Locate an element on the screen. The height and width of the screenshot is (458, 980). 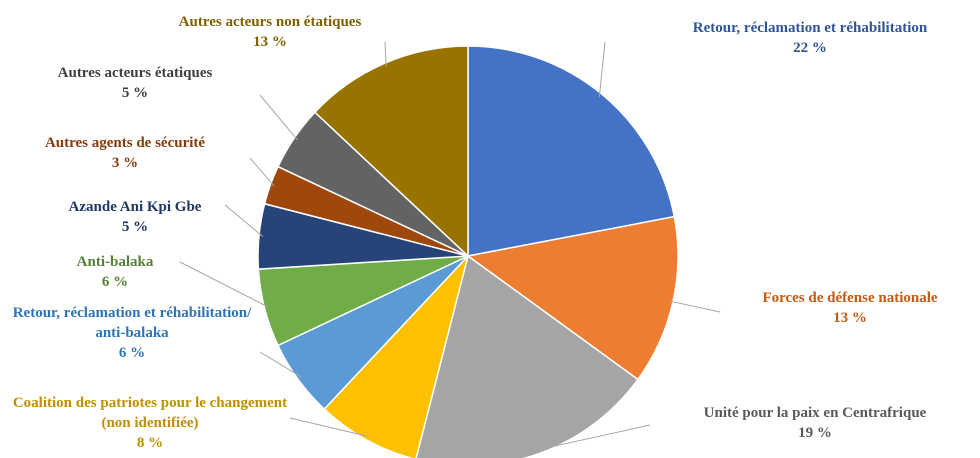
slice-label: Autres acteurs étatiques 5 % is located at coordinates (135, 83).